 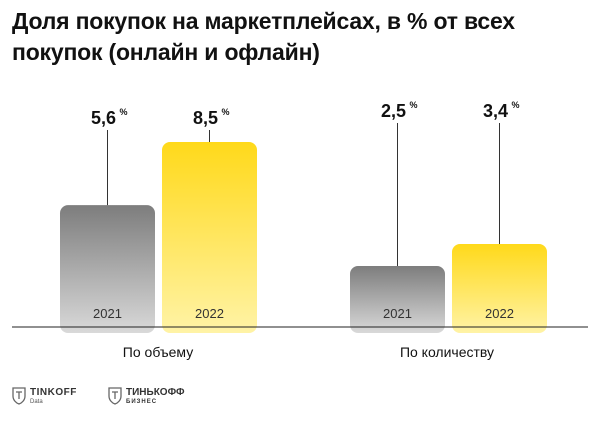 What do you see at coordinates (205, 118) in the screenshot?
I see `value-label: 8,5` at bounding box center [205, 118].